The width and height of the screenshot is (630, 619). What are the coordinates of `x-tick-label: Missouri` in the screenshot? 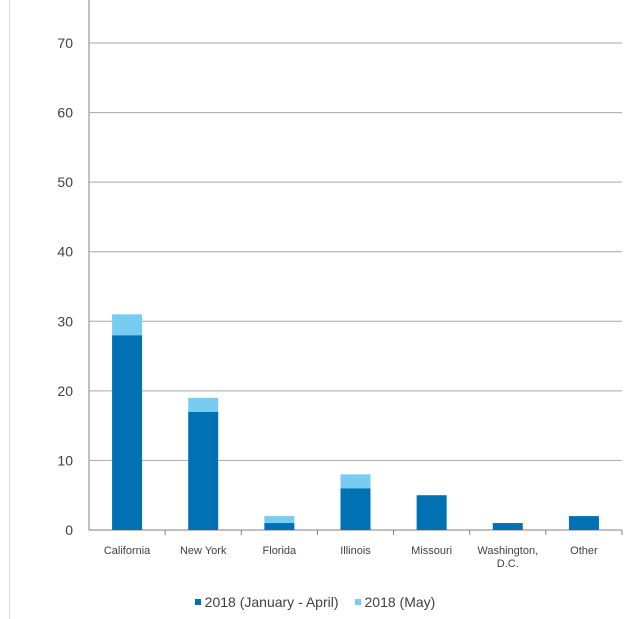 It's located at (431, 551).